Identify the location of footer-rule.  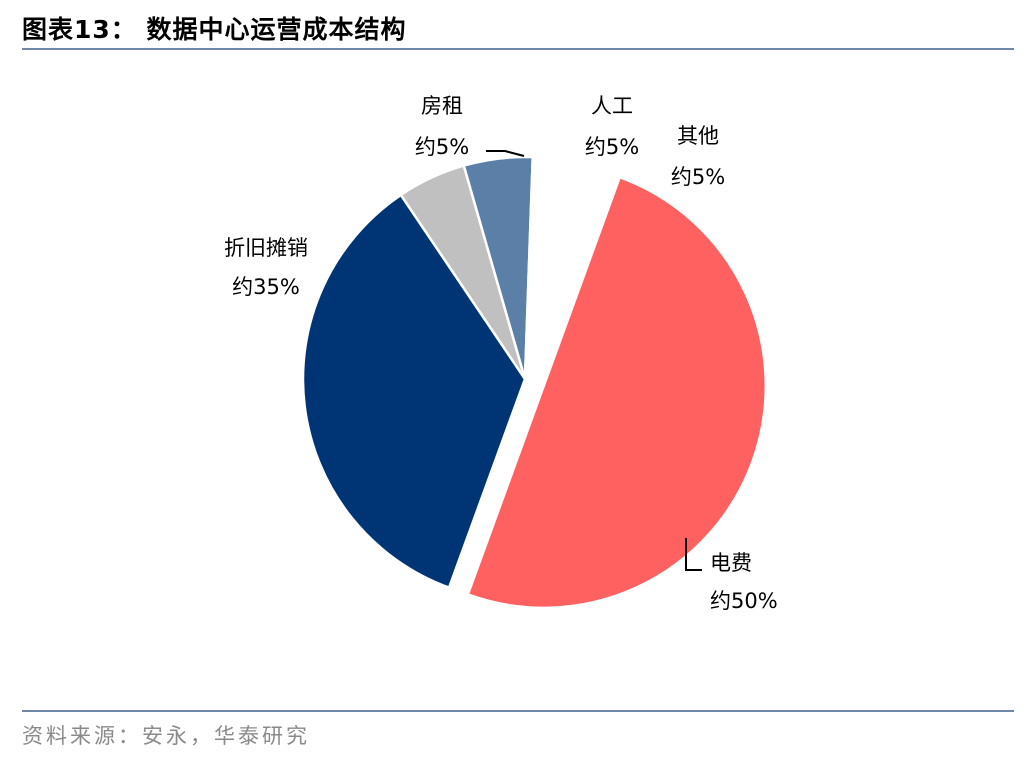
(518, 711).